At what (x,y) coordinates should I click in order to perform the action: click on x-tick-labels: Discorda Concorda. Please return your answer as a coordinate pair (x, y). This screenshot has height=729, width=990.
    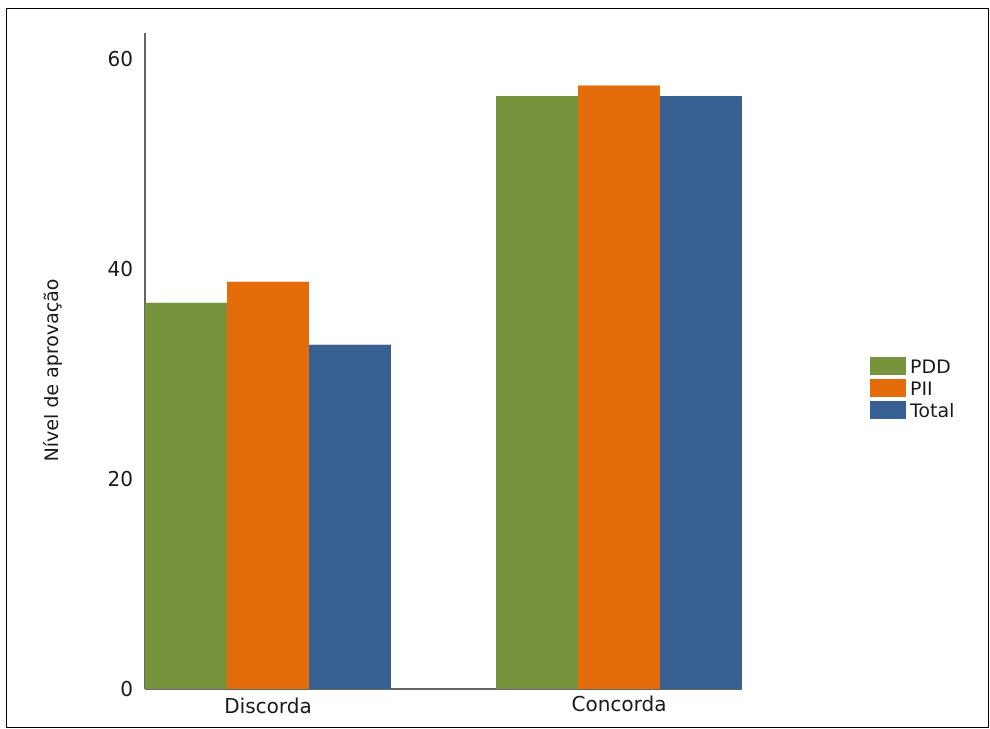
    Looking at the image, I should click on (445, 705).